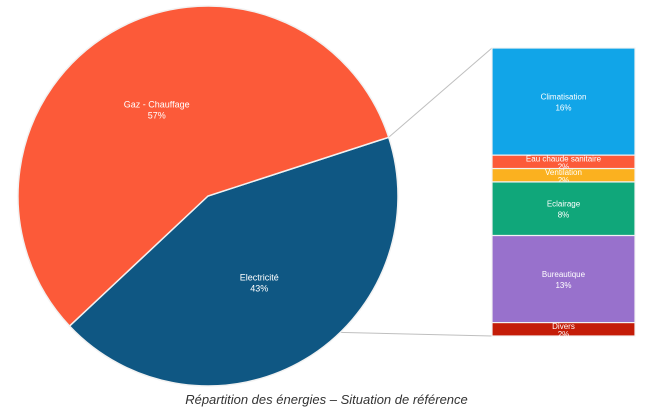 The image size is (653, 416). Describe the element at coordinates (259, 278) in the screenshot. I see `pie-label-electricite: Electricité` at that location.